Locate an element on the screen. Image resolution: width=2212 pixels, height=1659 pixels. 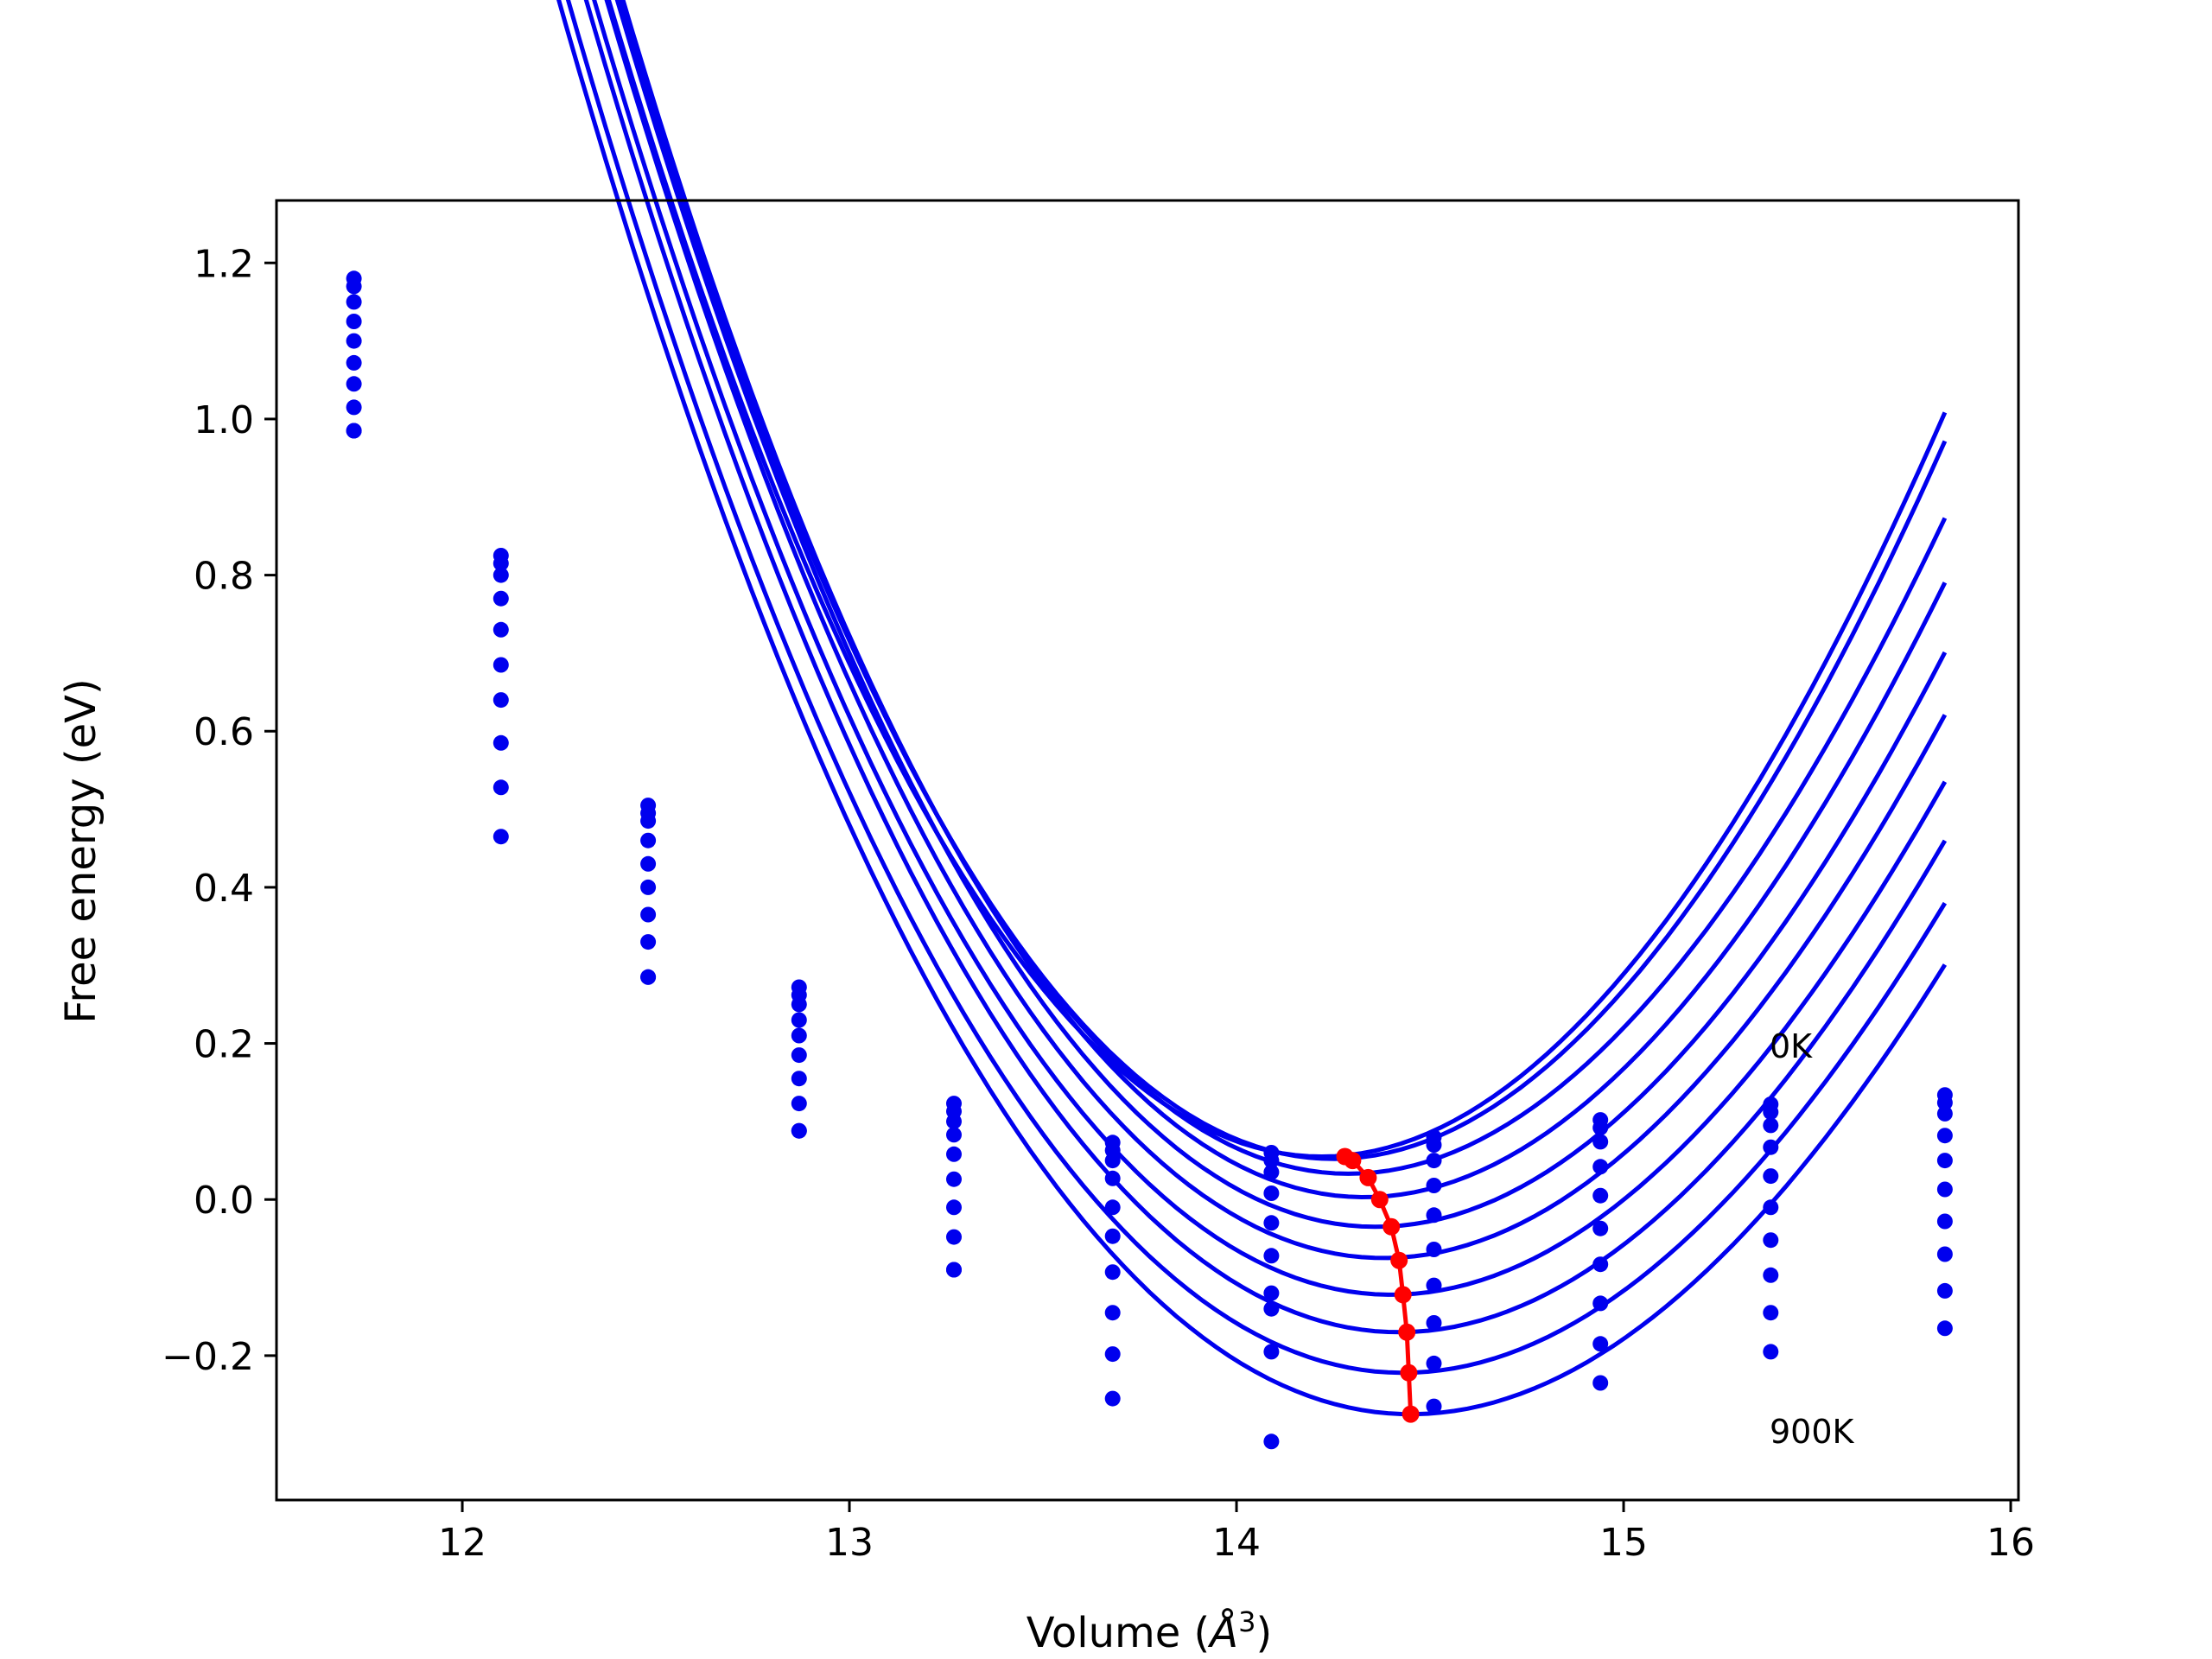
minima-line is located at coordinates (1379, 1284).